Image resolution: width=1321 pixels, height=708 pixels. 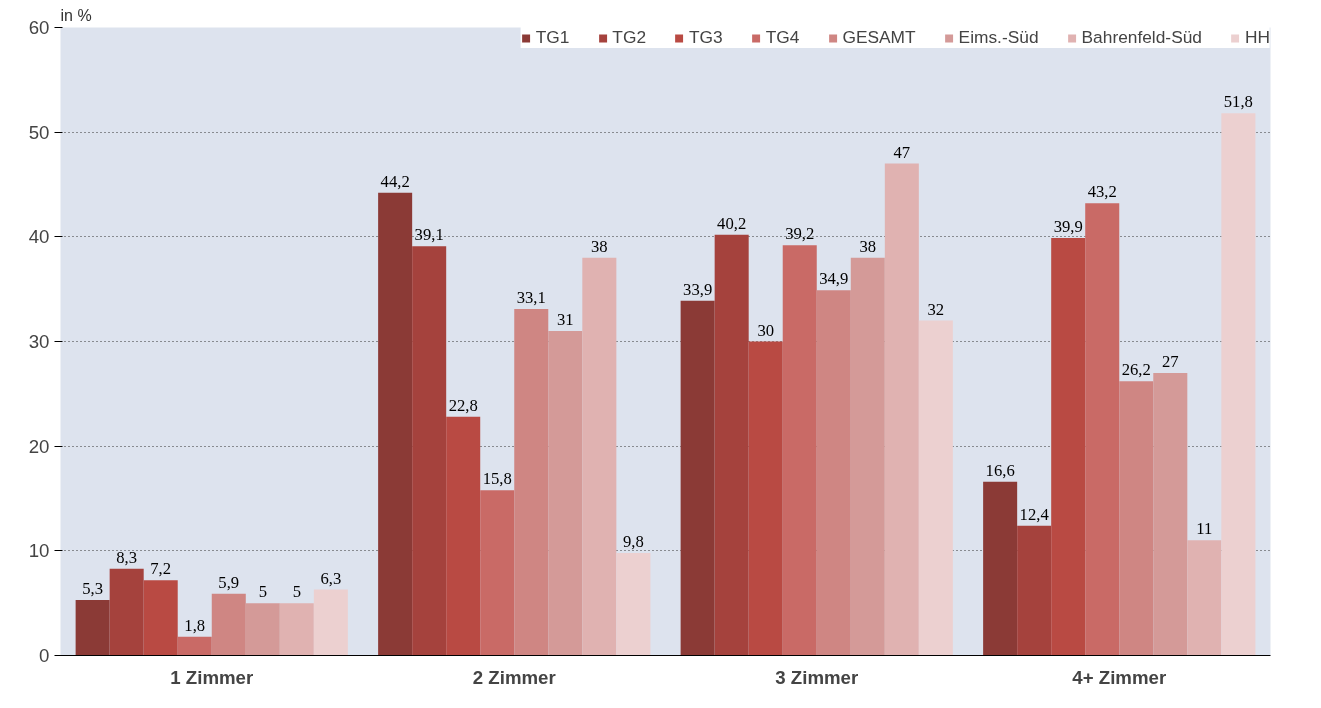 What do you see at coordinates (1238, 102) in the screenshot?
I see `data-label: 51,8` at bounding box center [1238, 102].